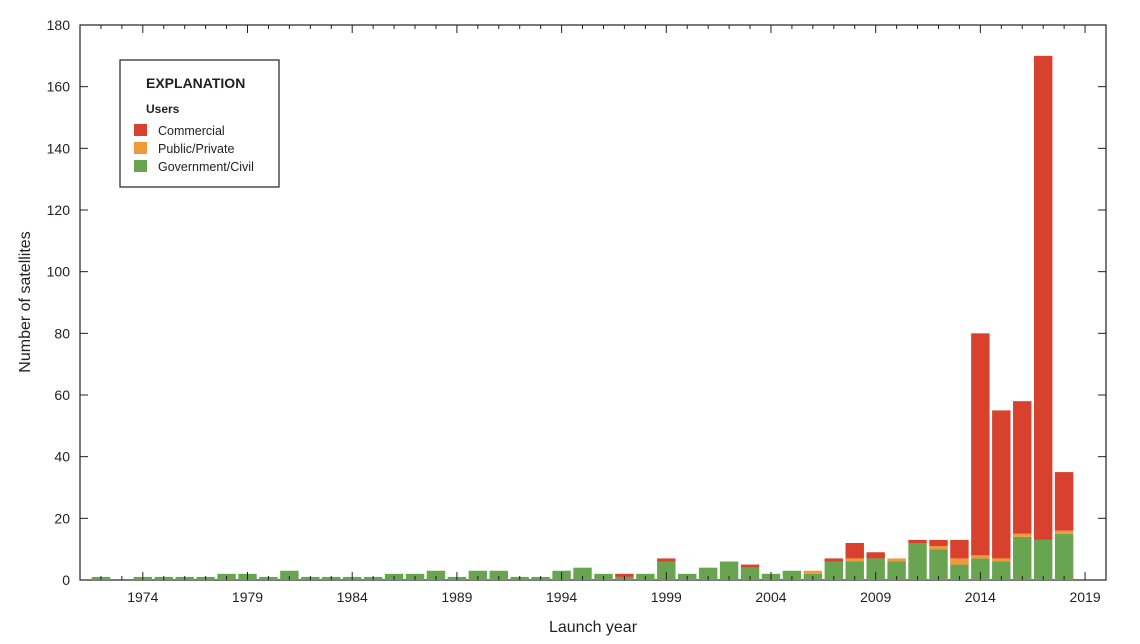 Image resolution: width=1140 pixels, height=644 pixels. Describe the element at coordinates (59, 148) in the screenshot. I see `y-tick-label-140: 140` at that location.